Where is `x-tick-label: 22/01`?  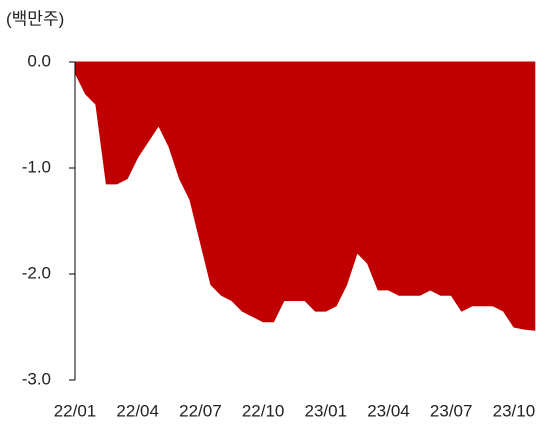
x-tick-label: 22/01 is located at coordinates (75, 410).